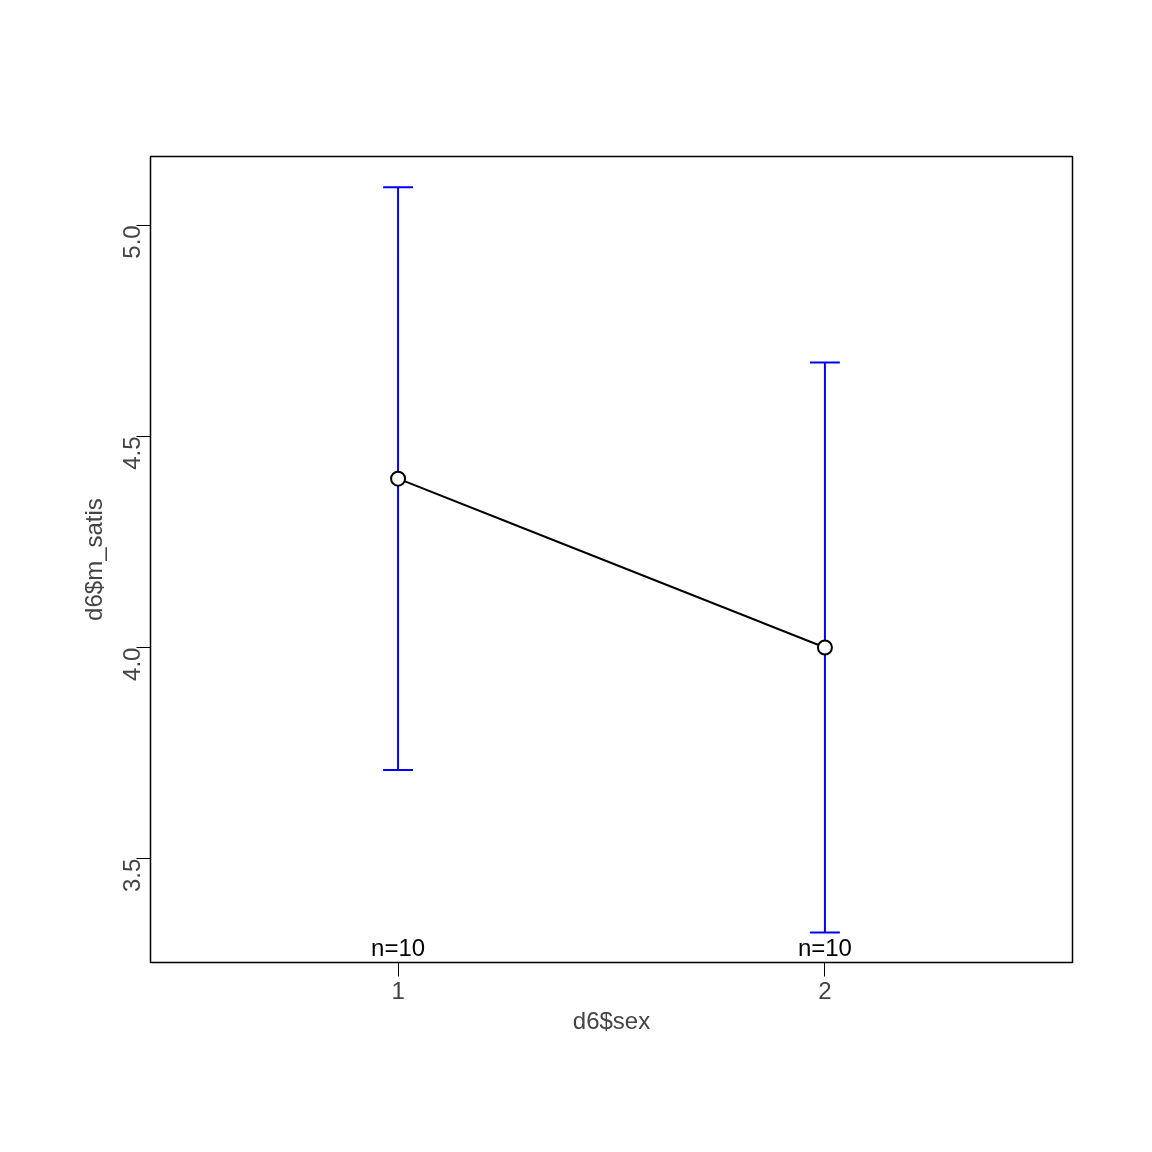  What do you see at coordinates (93, 559) in the screenshot?
I see `y-axis-title: d6$m_satis` at bounding box center [93, 559].